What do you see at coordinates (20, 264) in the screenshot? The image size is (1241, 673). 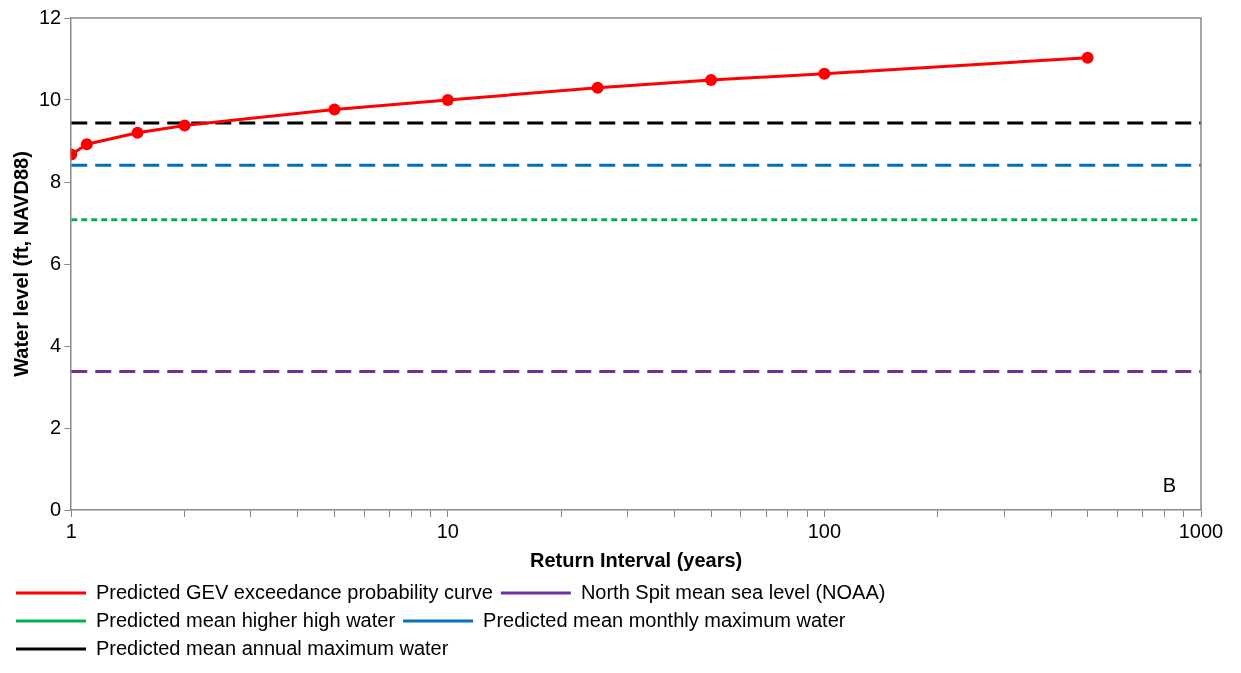 I see `y-axis-title: Water level (ft, NAVD88)` at bounding box center [20, 264].